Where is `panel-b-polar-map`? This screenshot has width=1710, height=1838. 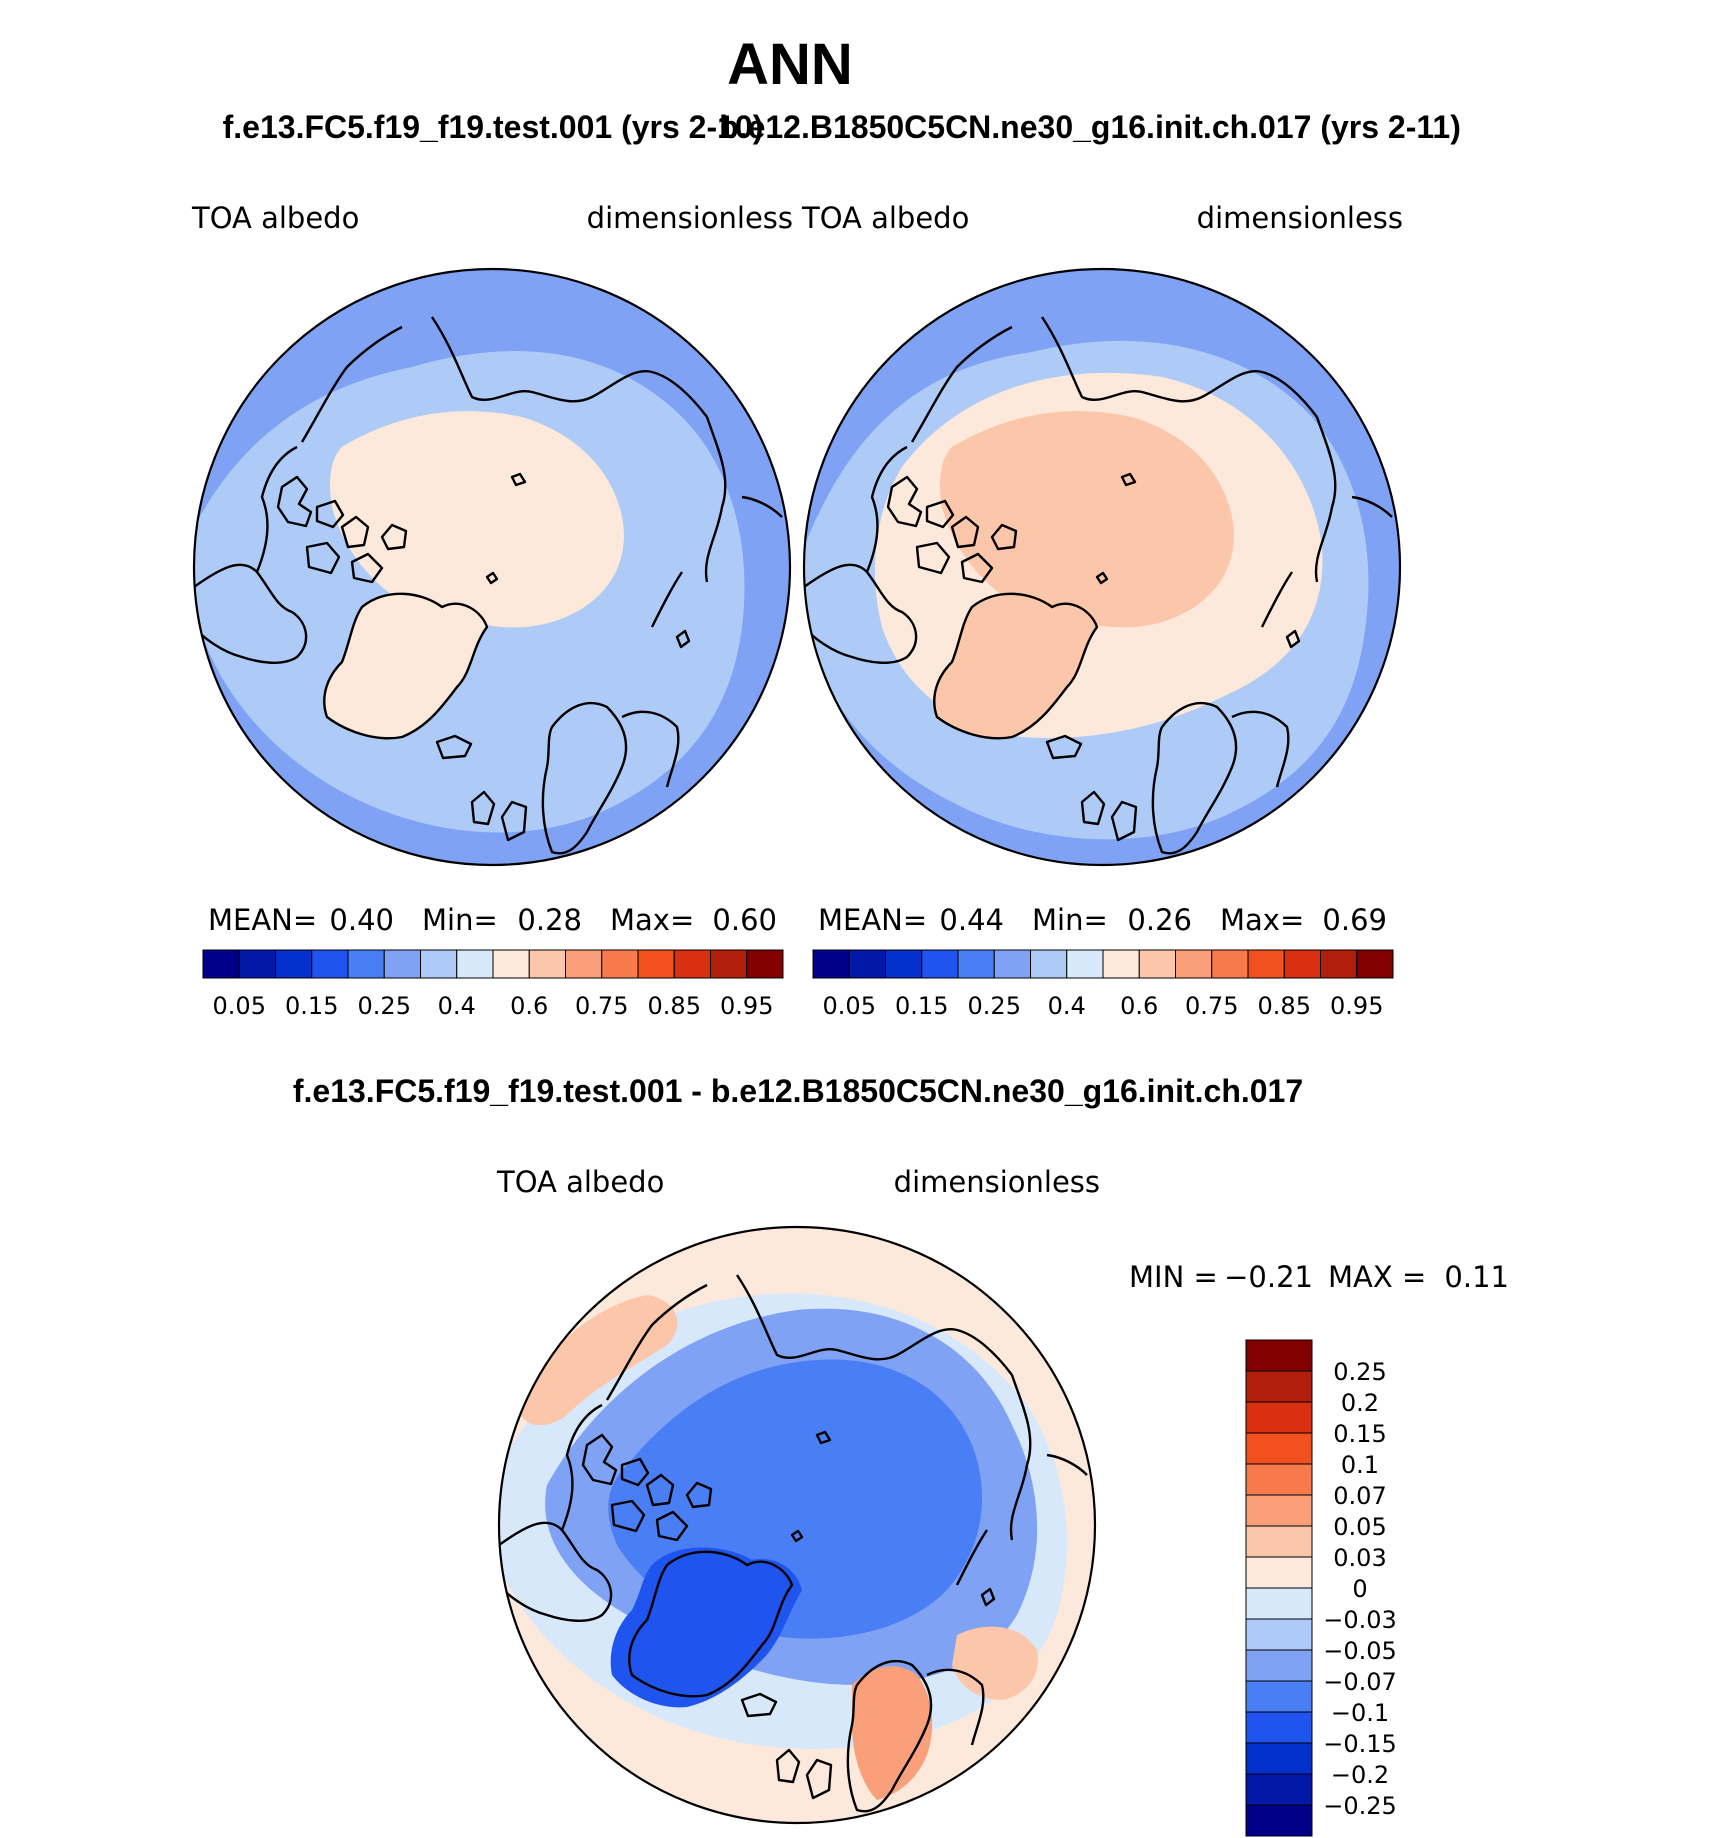 panel-b-polar-map is located at coordinates (1102, 567).